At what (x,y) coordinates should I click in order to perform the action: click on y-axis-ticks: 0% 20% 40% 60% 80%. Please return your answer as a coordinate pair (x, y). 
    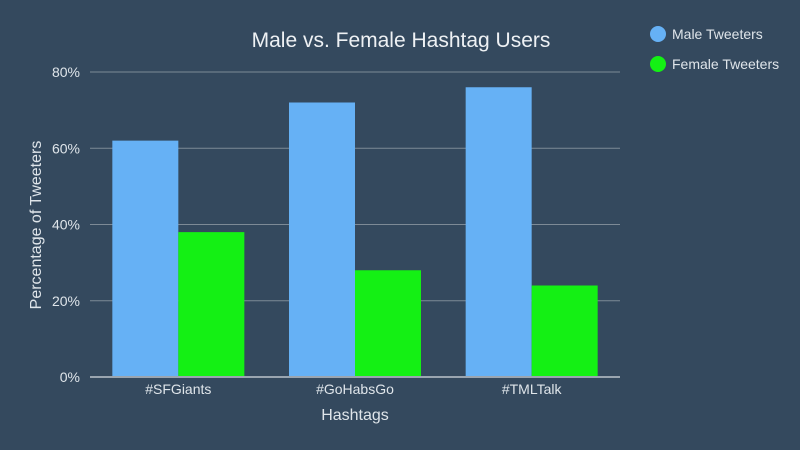
    Looking at the image, I should click on (66, 224).